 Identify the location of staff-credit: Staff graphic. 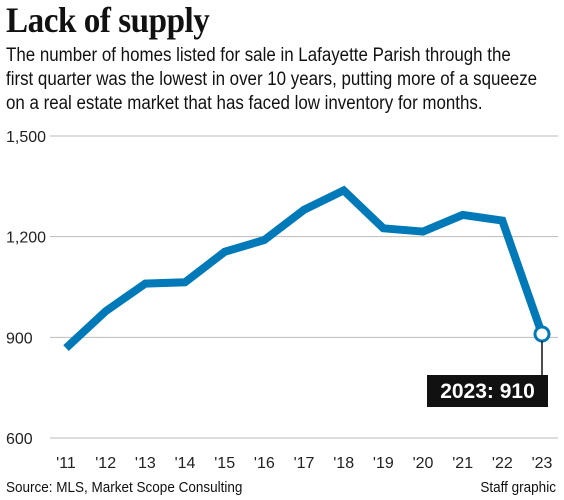
(518, 487).